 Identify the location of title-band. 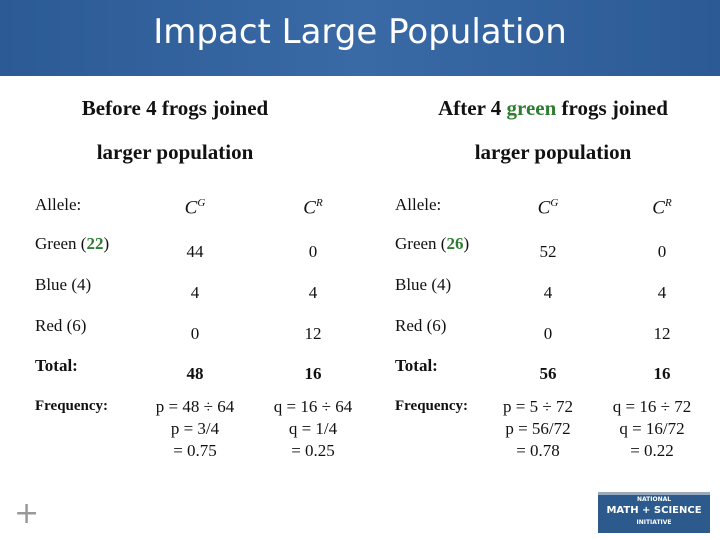
(360, 38).